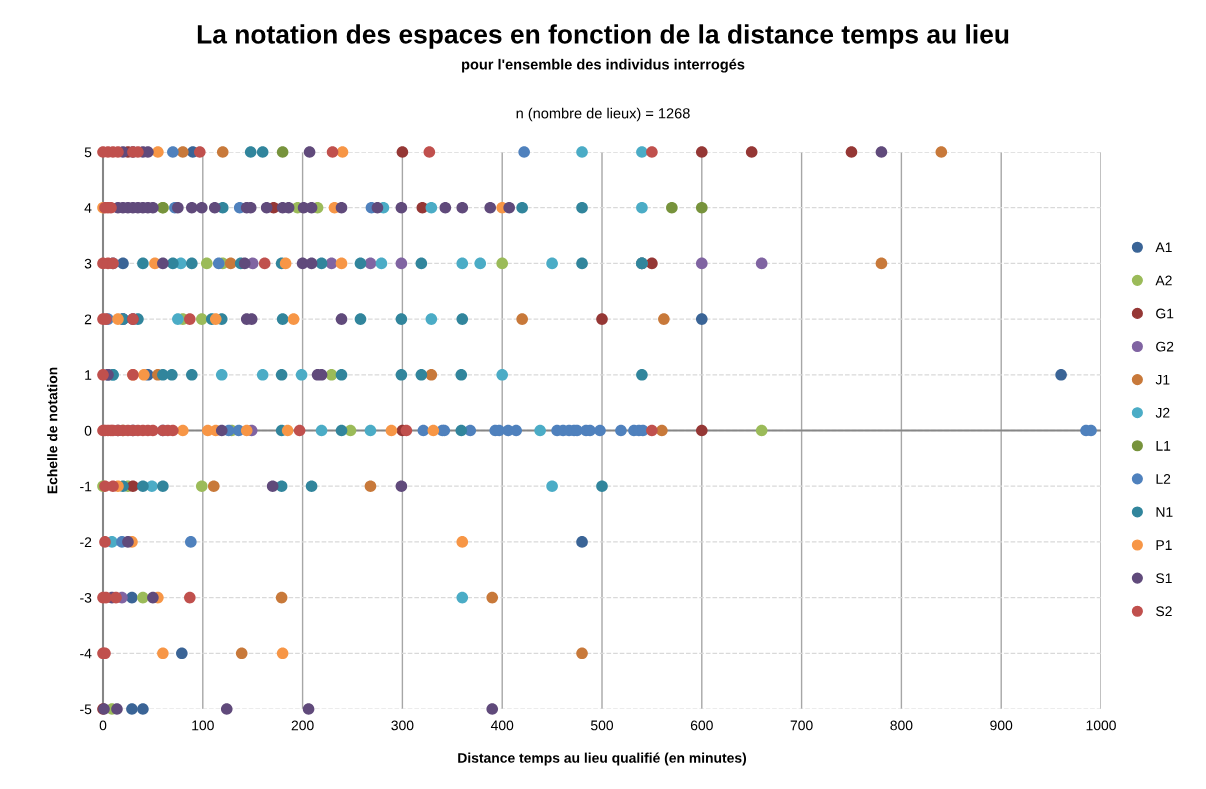  I want to click on legend-label: L2, so click(1163, 479).